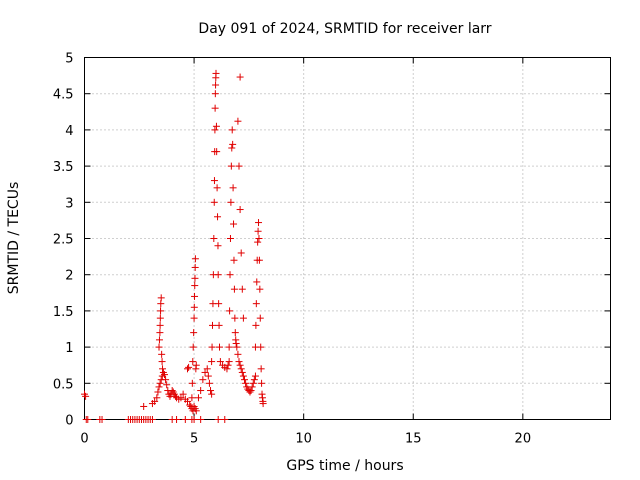 The width and height of the screenshot is (640, 480). I want to click on y-tick-label: 2.5, so click(63, 240).